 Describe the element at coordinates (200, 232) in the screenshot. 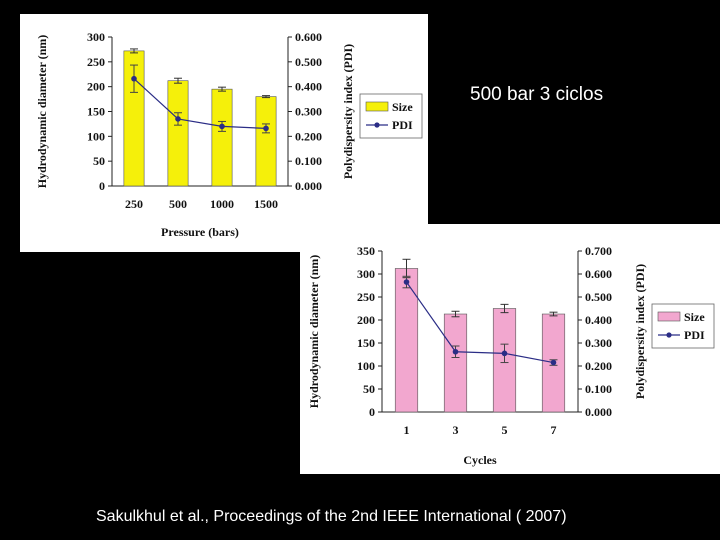

I see `x-axis-title: Pressure (bars)` at that location.